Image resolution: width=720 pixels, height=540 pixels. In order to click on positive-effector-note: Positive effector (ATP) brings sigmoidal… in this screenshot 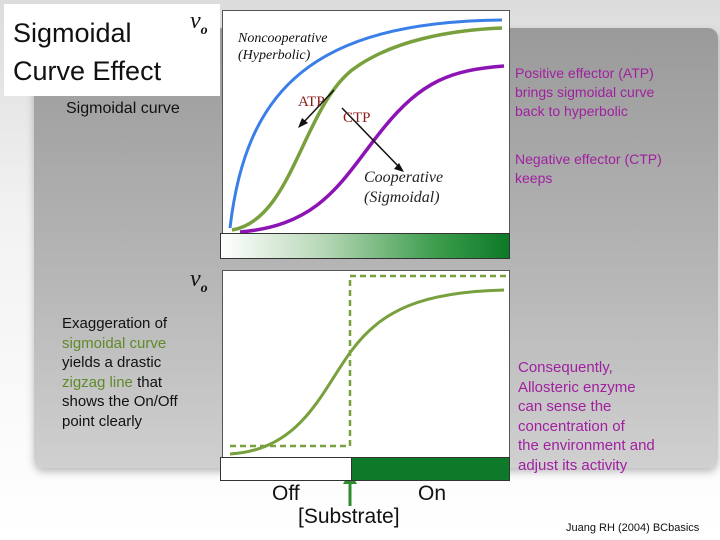, I will do `click(585, 92)`.